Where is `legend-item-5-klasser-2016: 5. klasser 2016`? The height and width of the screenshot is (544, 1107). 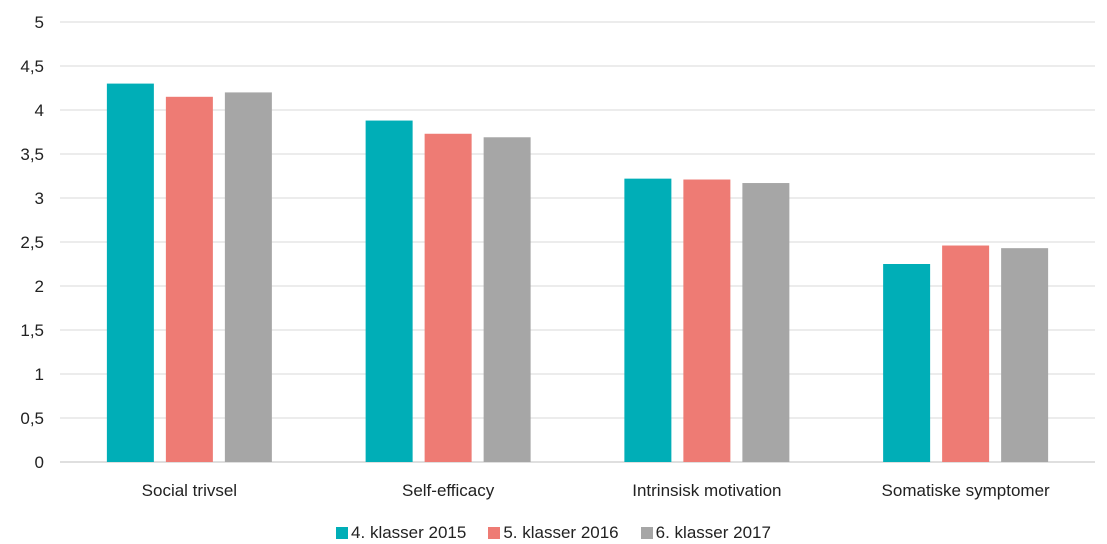 legend-item-5-klasser-2016: 5. klasser 2016 is located at coordinates (553, 533).